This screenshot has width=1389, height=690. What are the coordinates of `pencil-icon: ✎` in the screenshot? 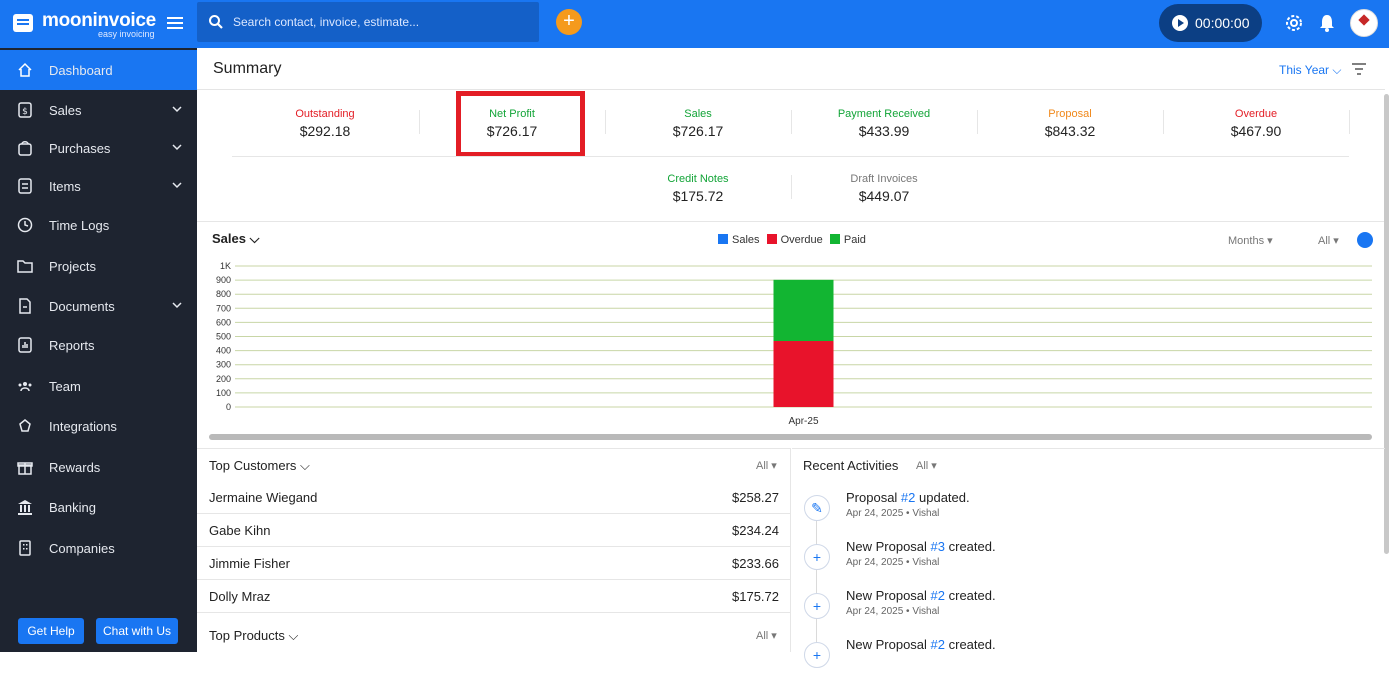 It's located at (817, 508).